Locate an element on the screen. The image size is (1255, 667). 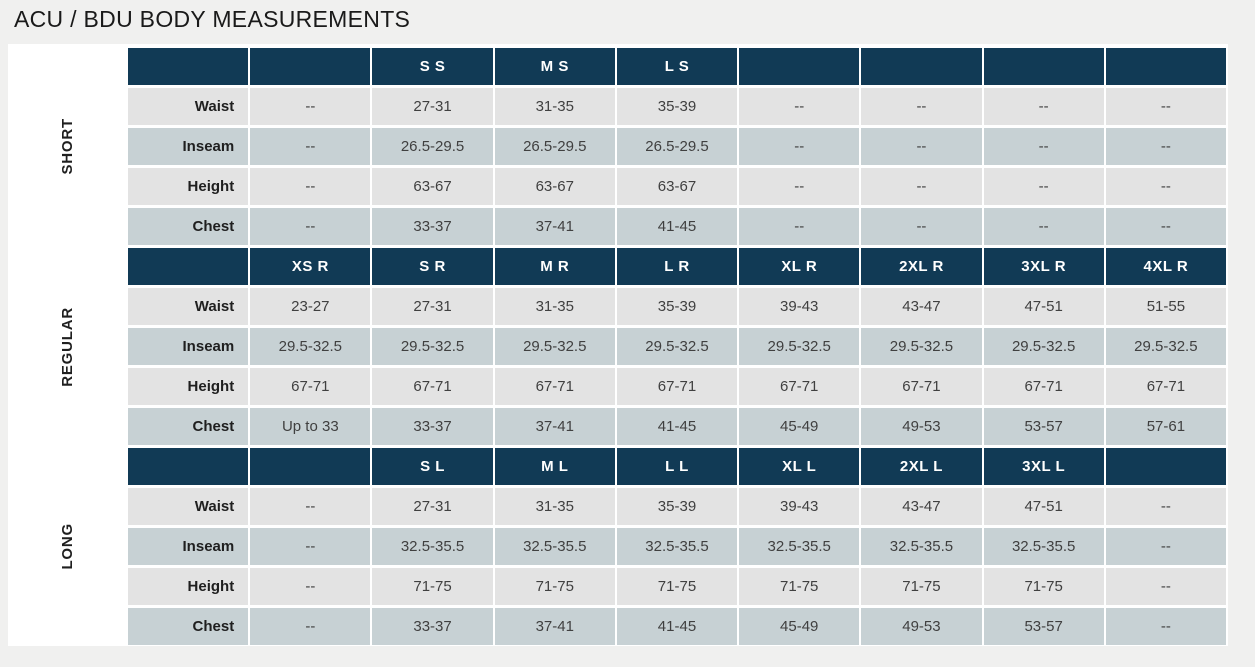
size-header-cell: S L is located at coordinates (432, 466).